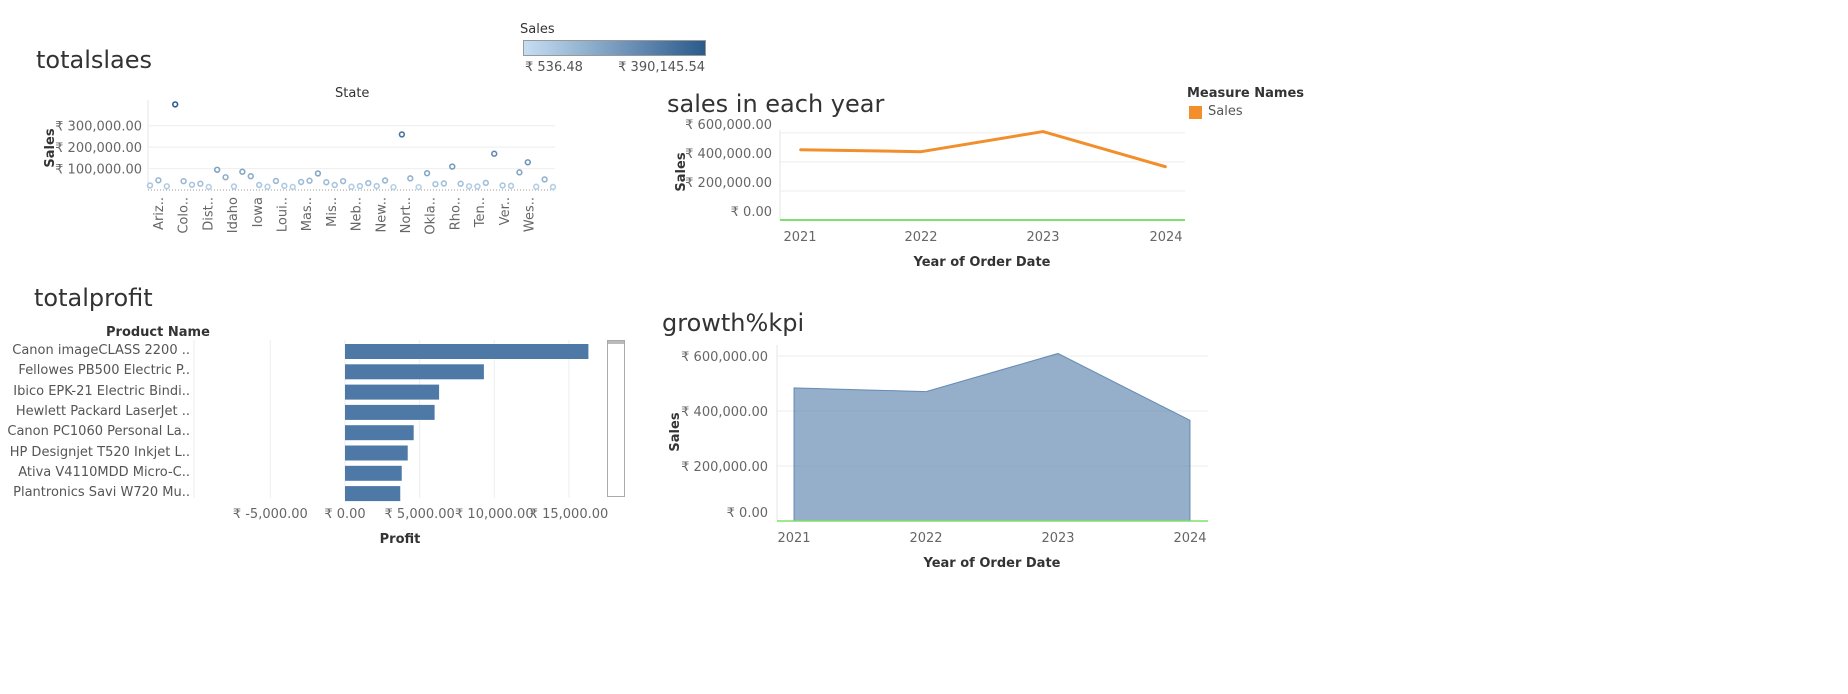 Image resolution: width=1848 pixels, height=694 pixels. Describe the element at coordinates (728, 183) in the screenshot. I see `sales-year-y-tick: ₹ 200,000.00` at that location.